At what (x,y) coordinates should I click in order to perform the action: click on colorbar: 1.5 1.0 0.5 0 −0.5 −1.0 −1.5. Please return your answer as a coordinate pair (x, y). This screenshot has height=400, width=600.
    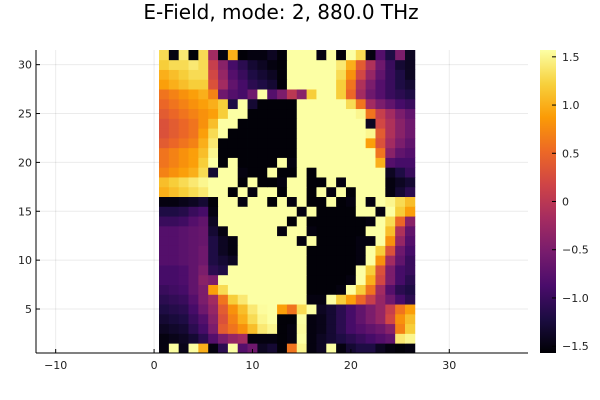
    Looking at the image, I should click on (564, 201).